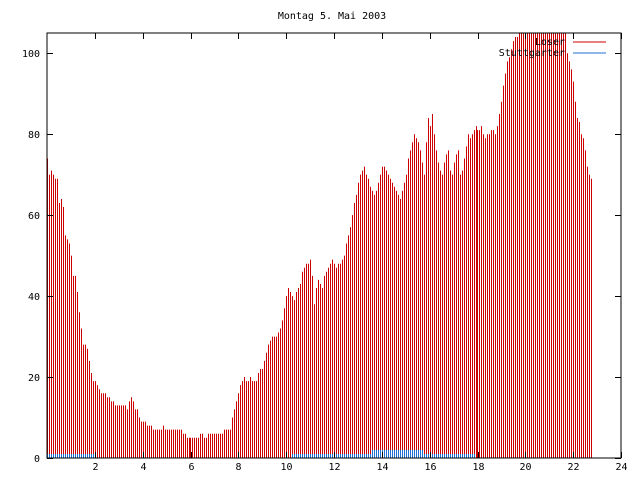  I want to click on series-stuttgarter, so click(261, 453).